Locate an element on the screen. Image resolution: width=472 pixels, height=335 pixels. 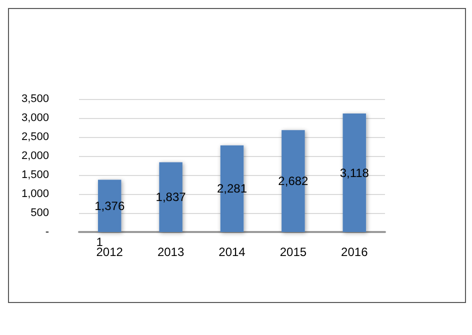
x-tick-label: 2013 is located at coordinates (170, 252).